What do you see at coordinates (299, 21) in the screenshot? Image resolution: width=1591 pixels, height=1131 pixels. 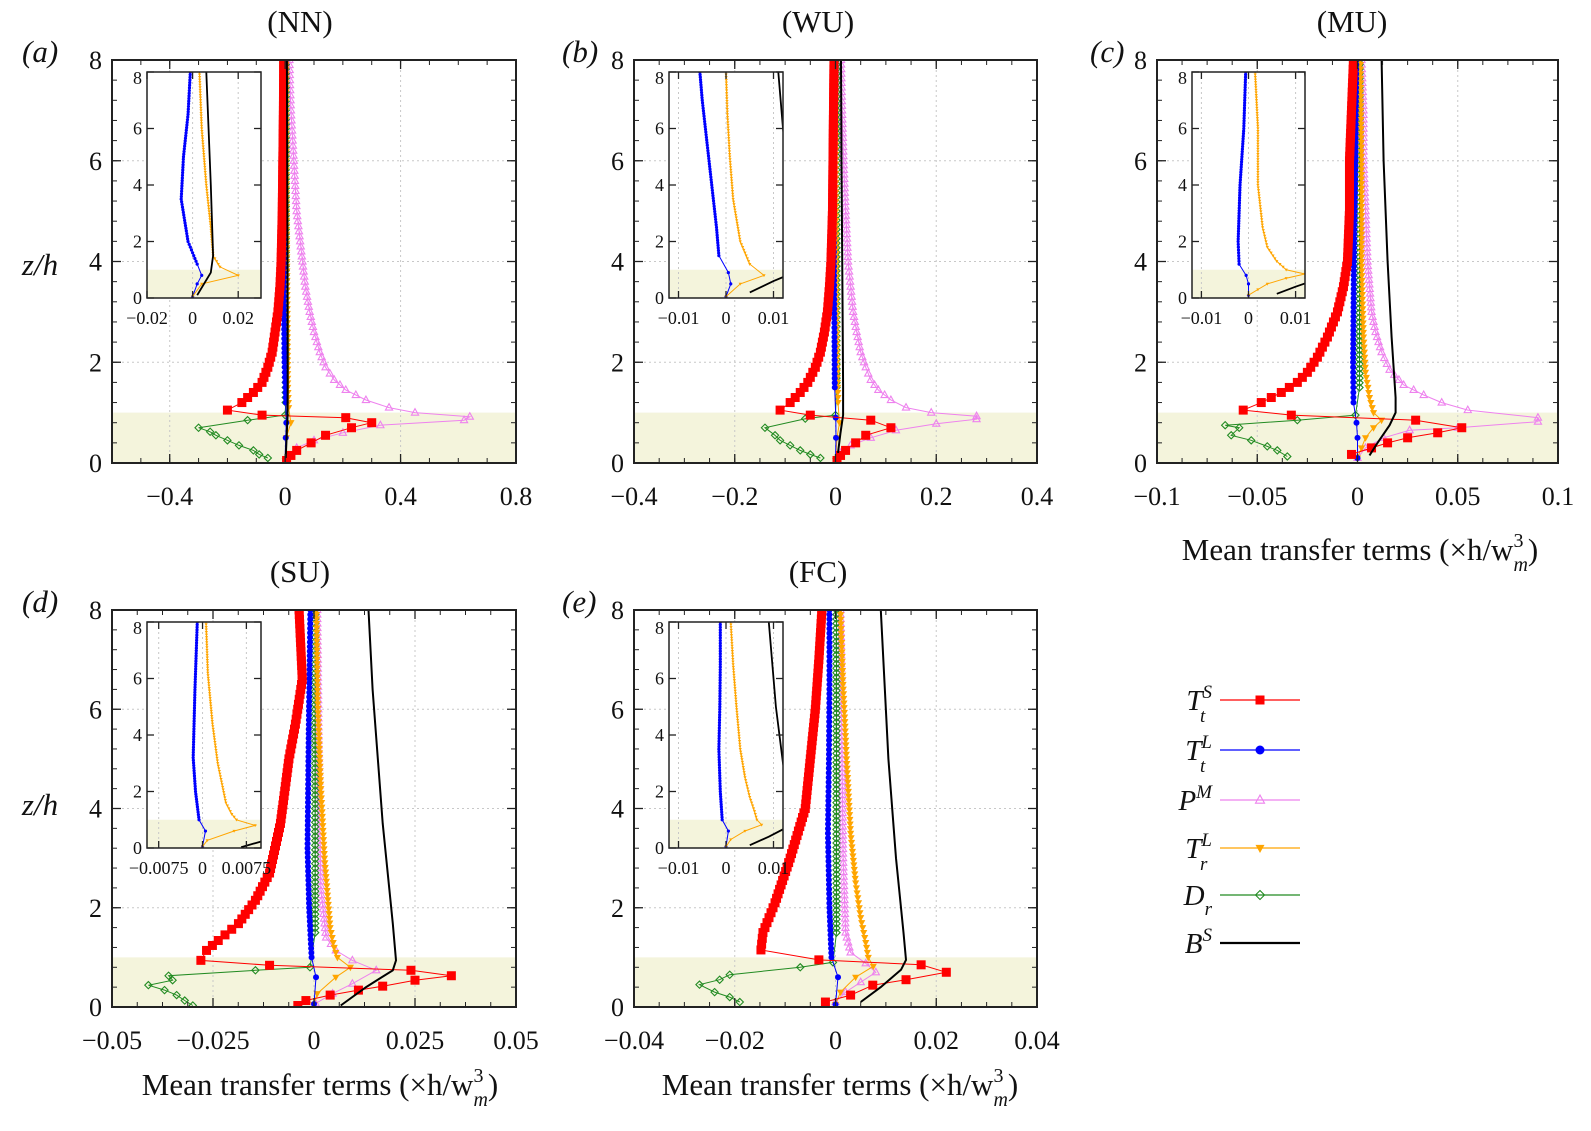 I see `panel-title: (NN)` at bounding box center [299, 21].